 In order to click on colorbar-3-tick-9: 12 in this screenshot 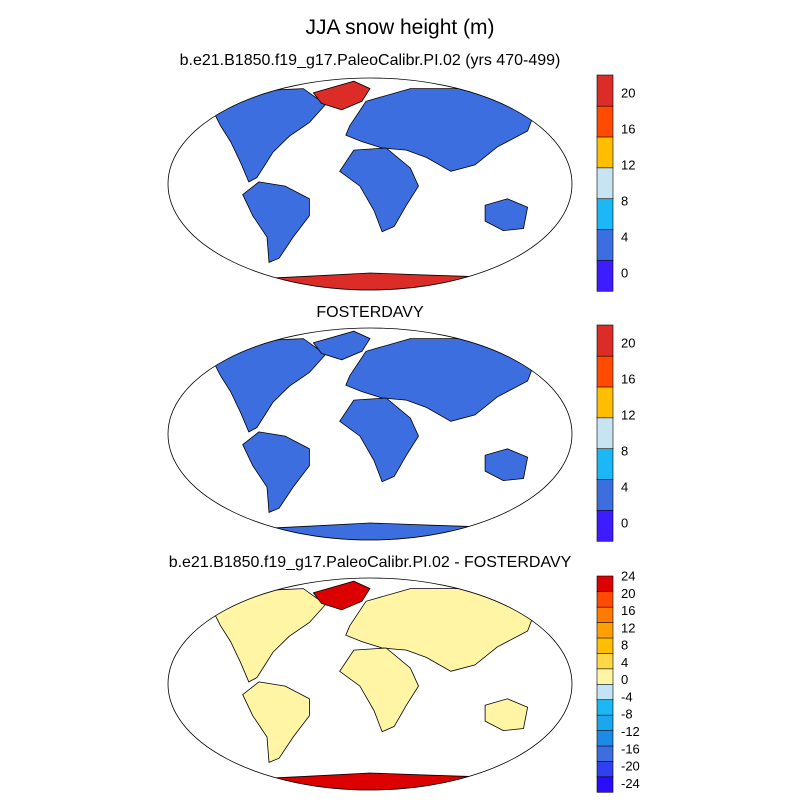, I will do `click(628, 627)`.